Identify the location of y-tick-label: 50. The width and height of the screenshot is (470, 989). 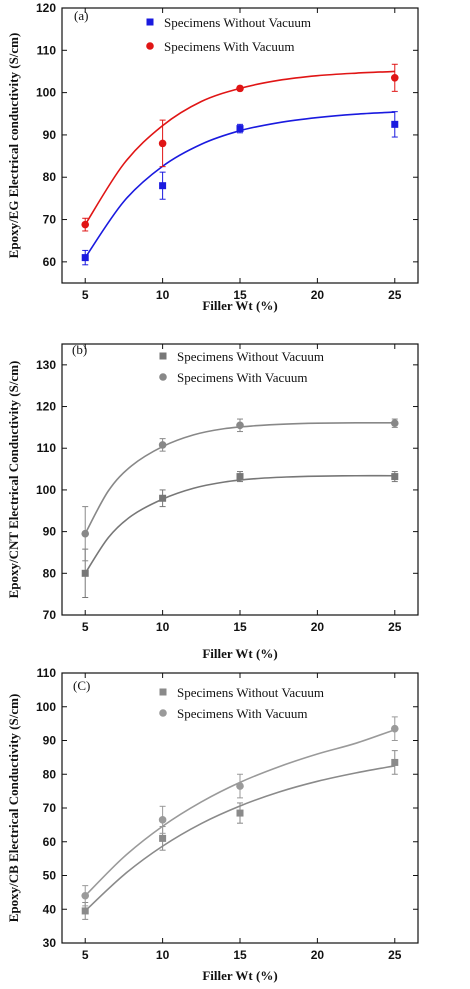
(50, 876).